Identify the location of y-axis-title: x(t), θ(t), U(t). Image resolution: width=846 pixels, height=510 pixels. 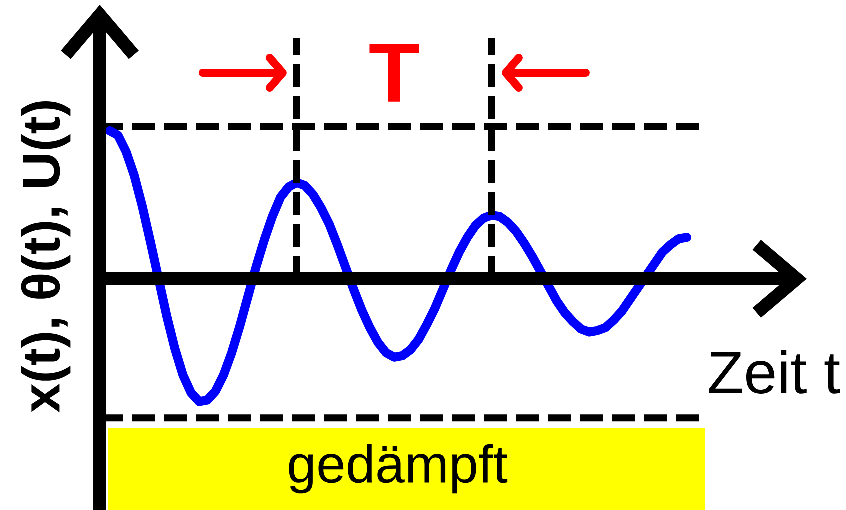
(46, 257).